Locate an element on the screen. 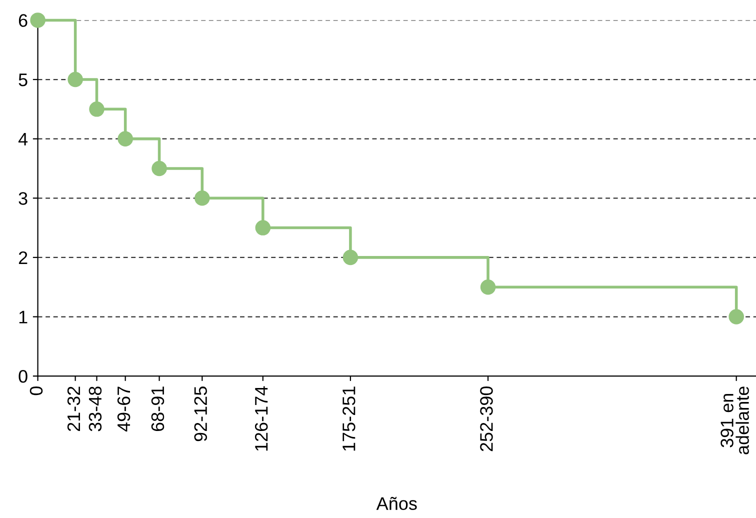  x-tick-label: 49-67 is located at coordinates (123, 409).